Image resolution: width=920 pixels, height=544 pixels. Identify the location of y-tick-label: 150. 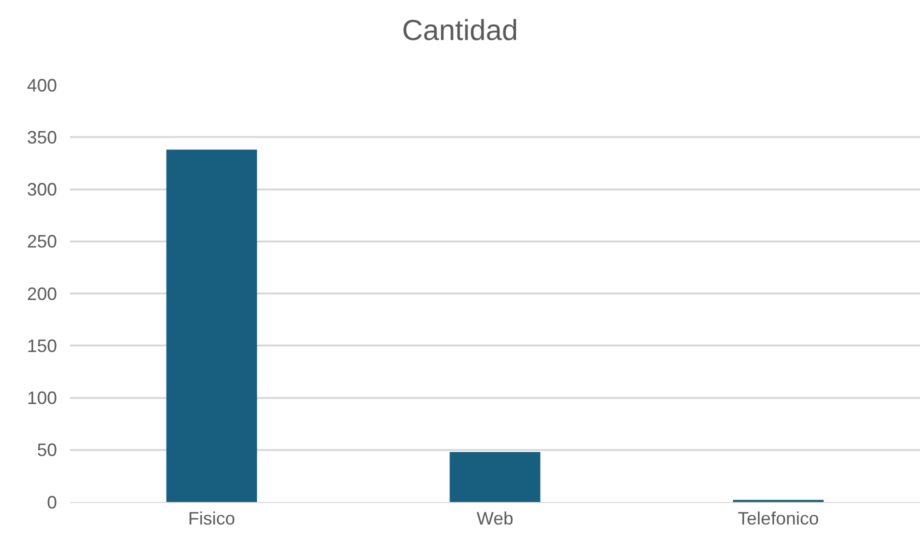
(41, 346).